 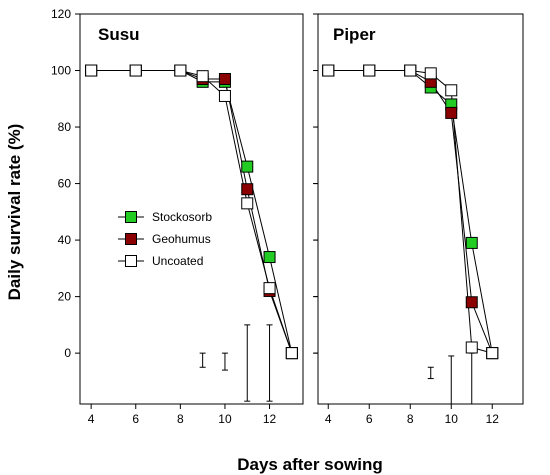 I want to click on legend-label: Stockosorb, so click(x=182, y=217).